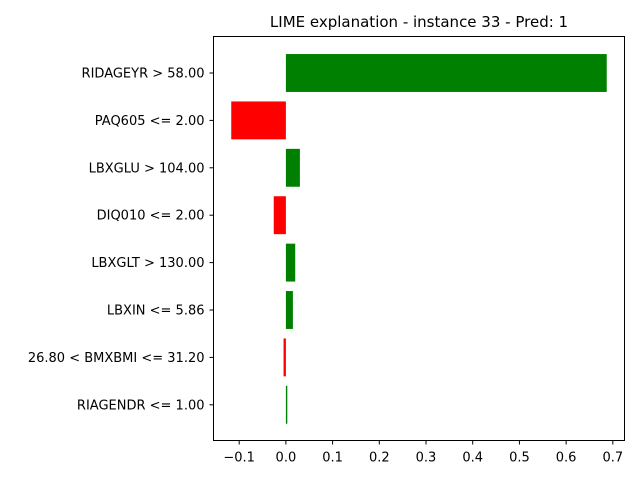  I want to click on x-tick-label: 0.0, so click(286, 458).